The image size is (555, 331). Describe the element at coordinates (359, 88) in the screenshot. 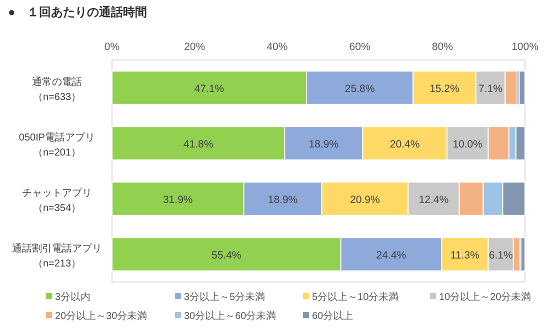

I see `data-label: 25.8%` at that location.